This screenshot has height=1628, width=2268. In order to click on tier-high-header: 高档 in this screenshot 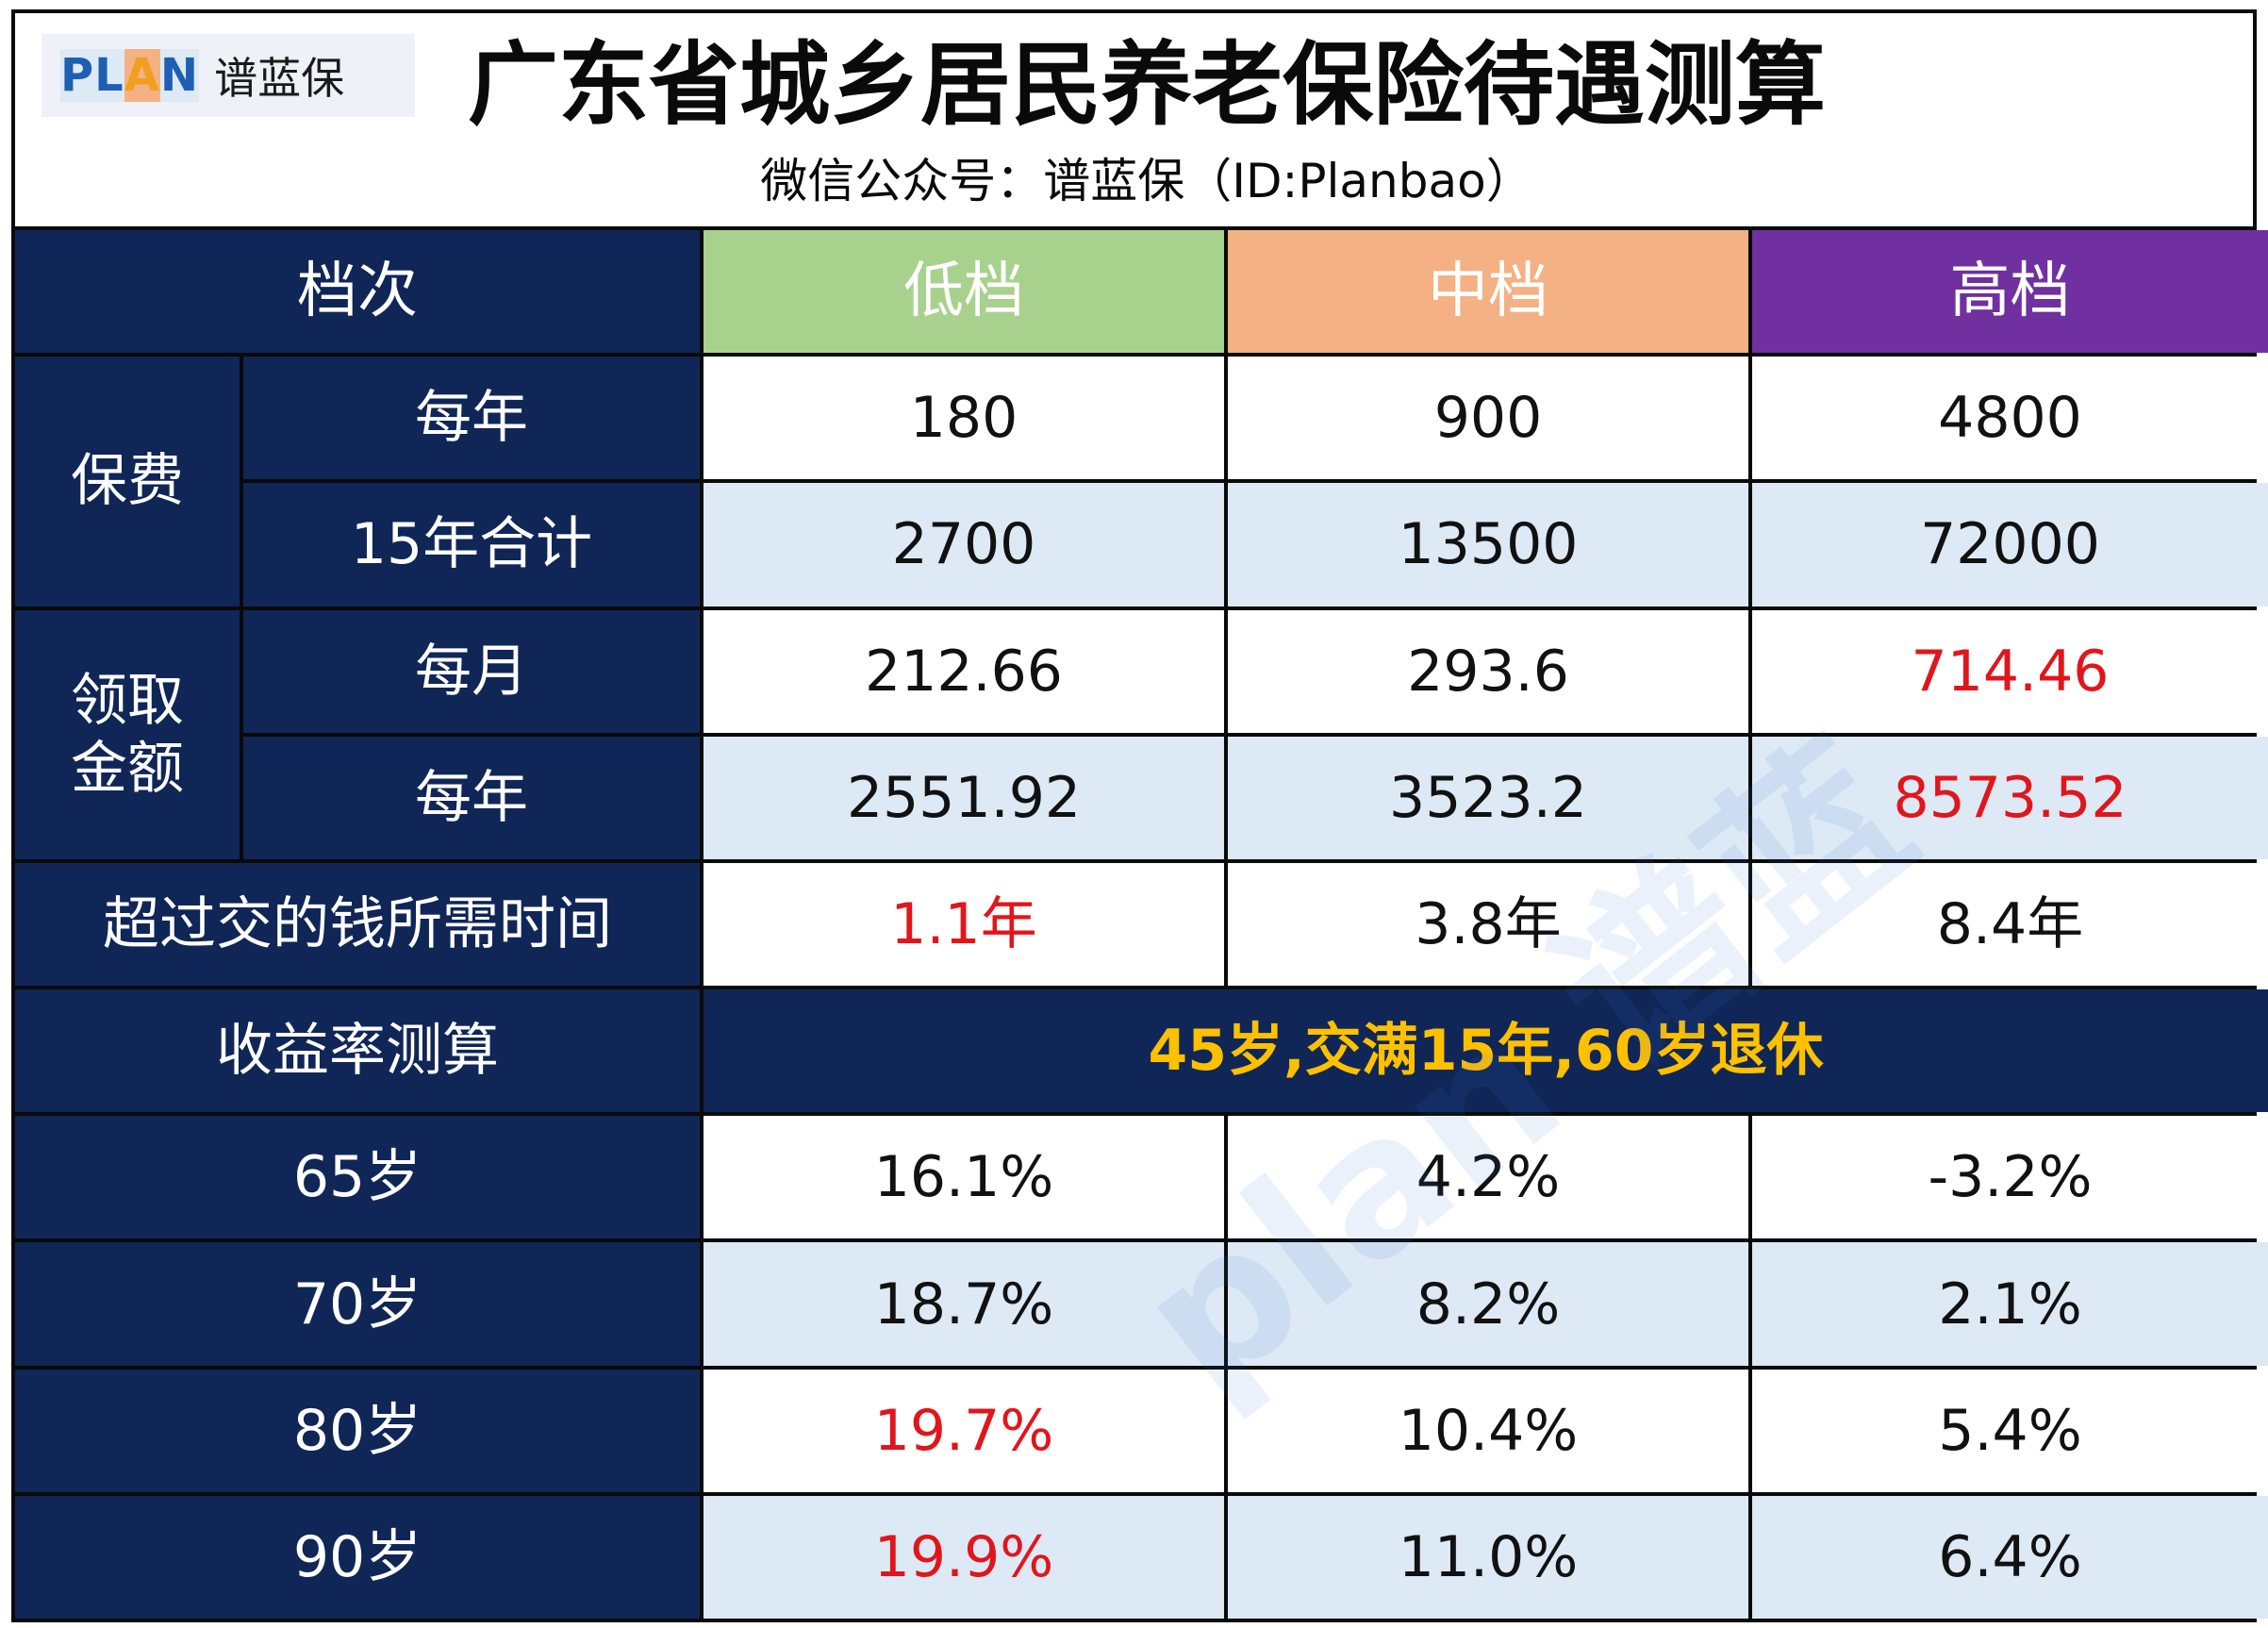, I will do `click(2010, 292)`.